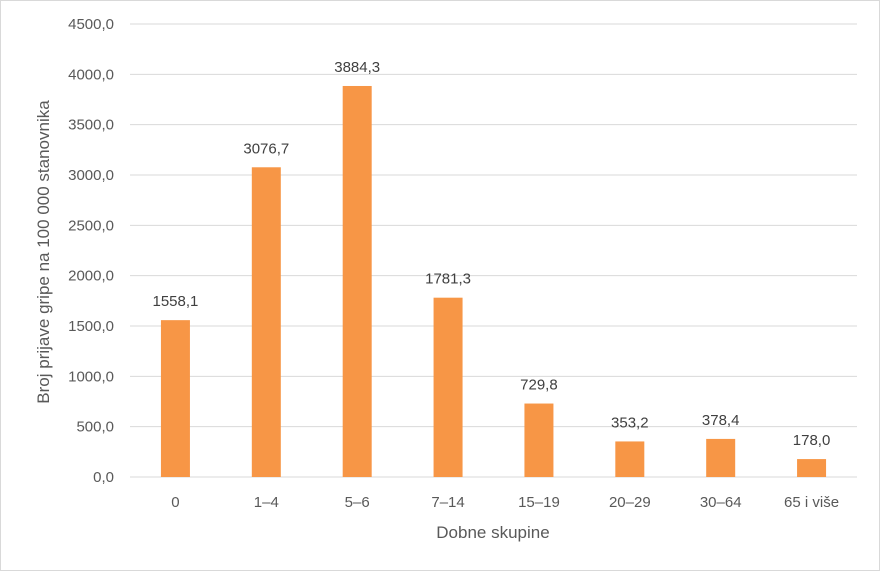  Describe the element at coordinates (95, 427) in the screenshot. I see `y-tick-label: 500,0` at that location.